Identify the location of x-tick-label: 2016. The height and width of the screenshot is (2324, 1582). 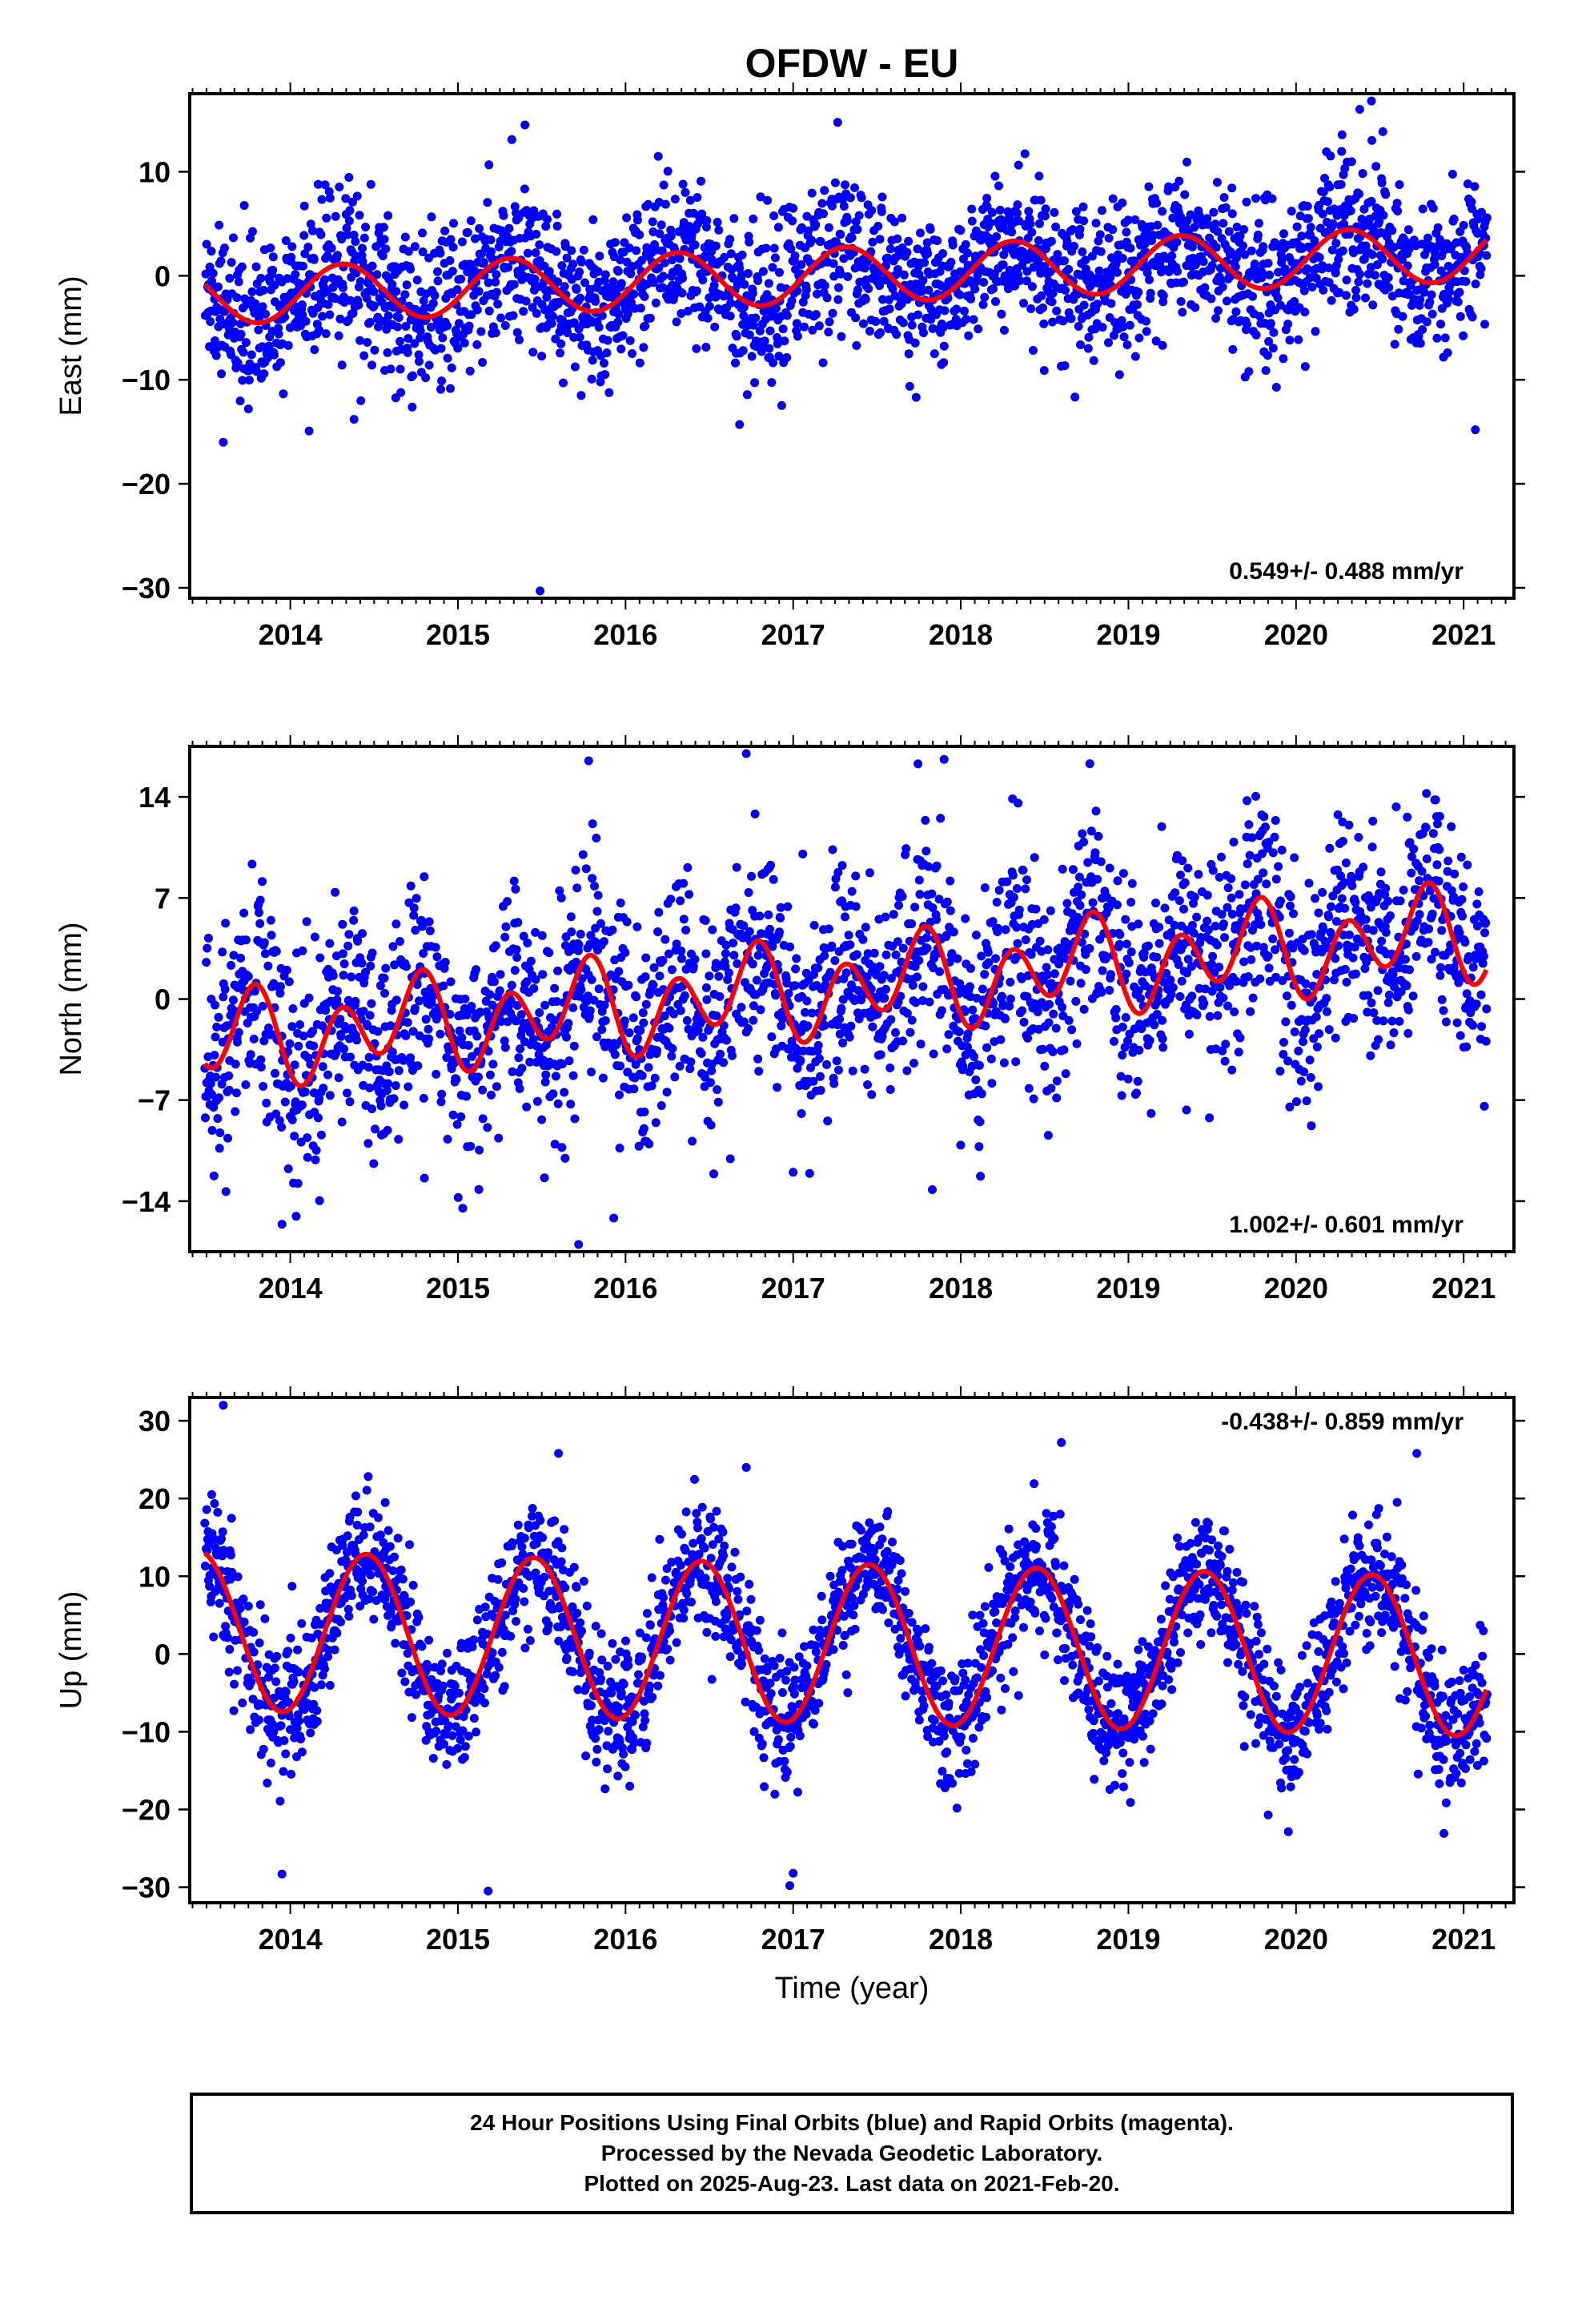
(625, 634).